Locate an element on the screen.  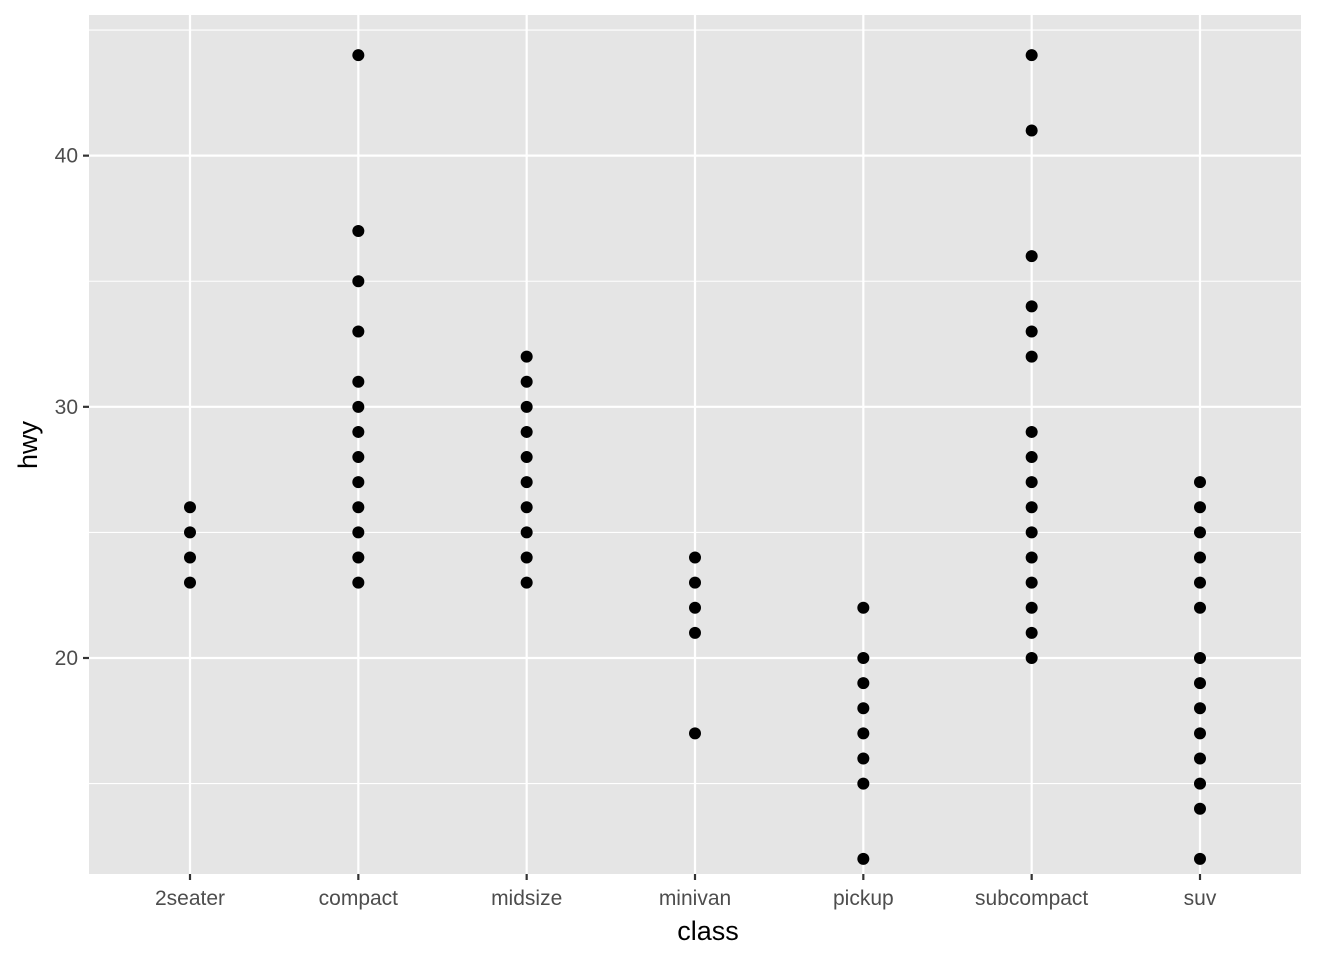
x-tick-label: midsize is located at coordinates (526, 898).